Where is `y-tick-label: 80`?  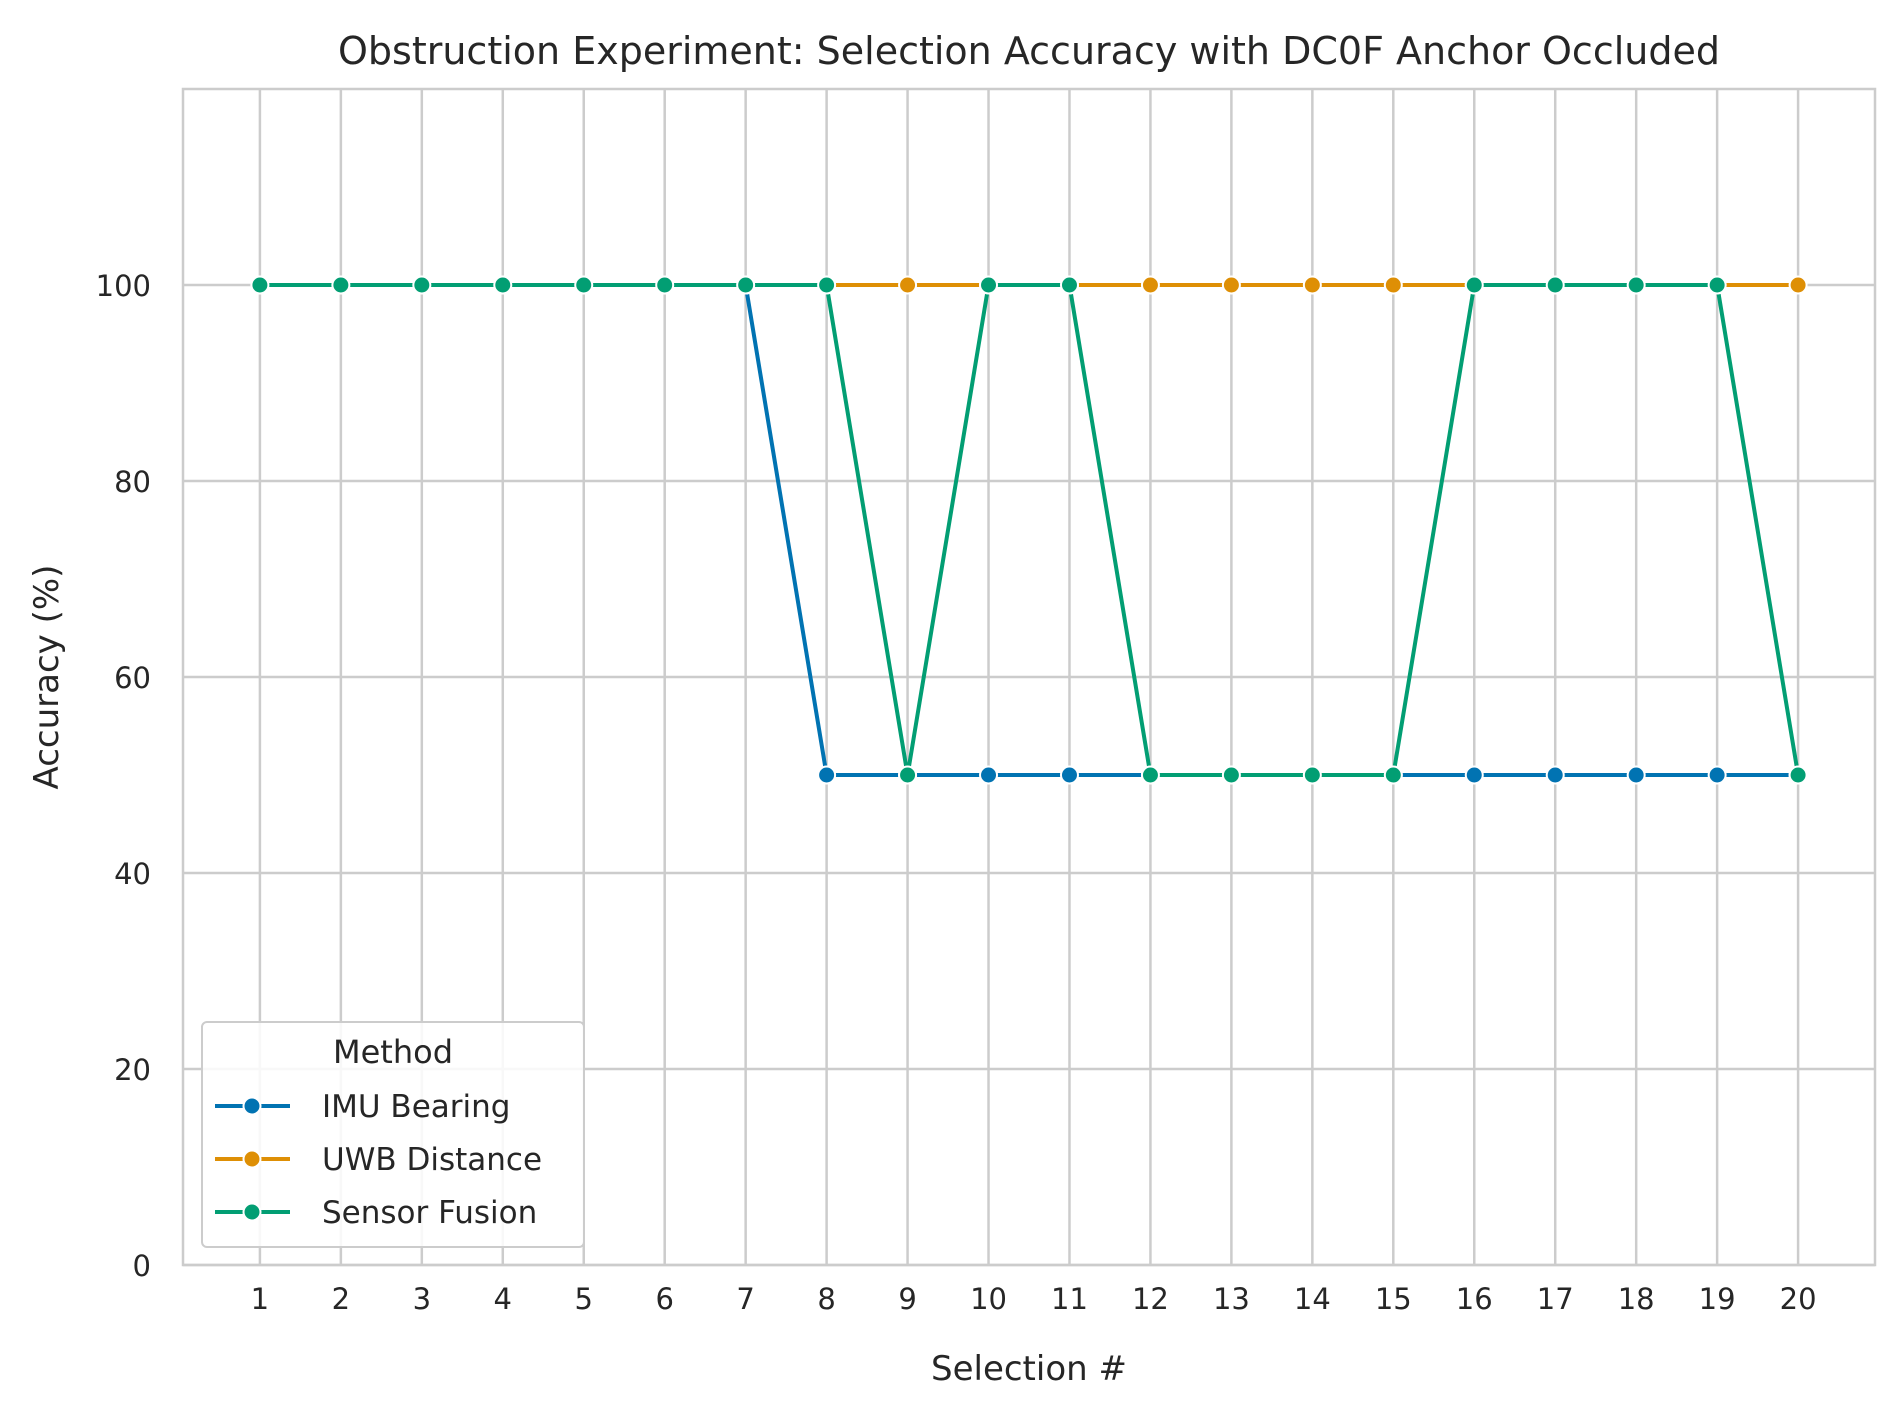 y-tick-label: 80 is located at coordinates (132, 482).